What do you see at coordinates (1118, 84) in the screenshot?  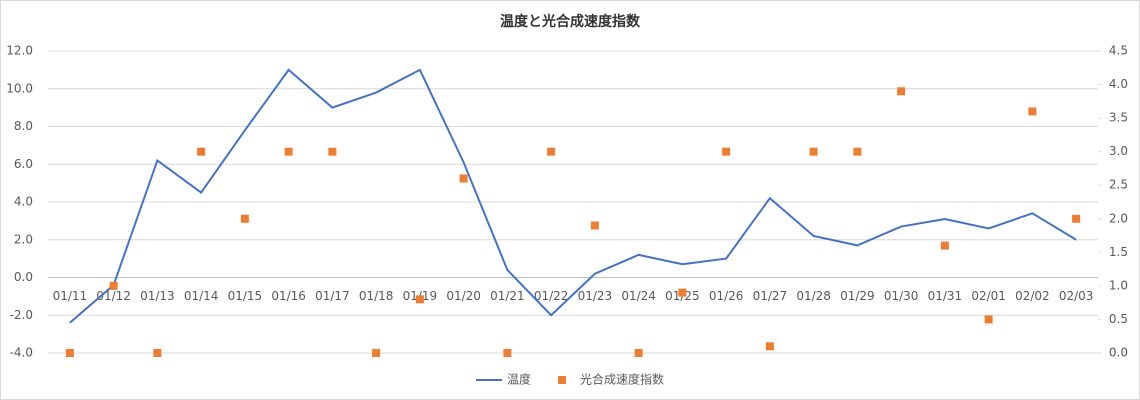 I see `y2-tick-label: 4.0` at bounding box center [1118, 84].